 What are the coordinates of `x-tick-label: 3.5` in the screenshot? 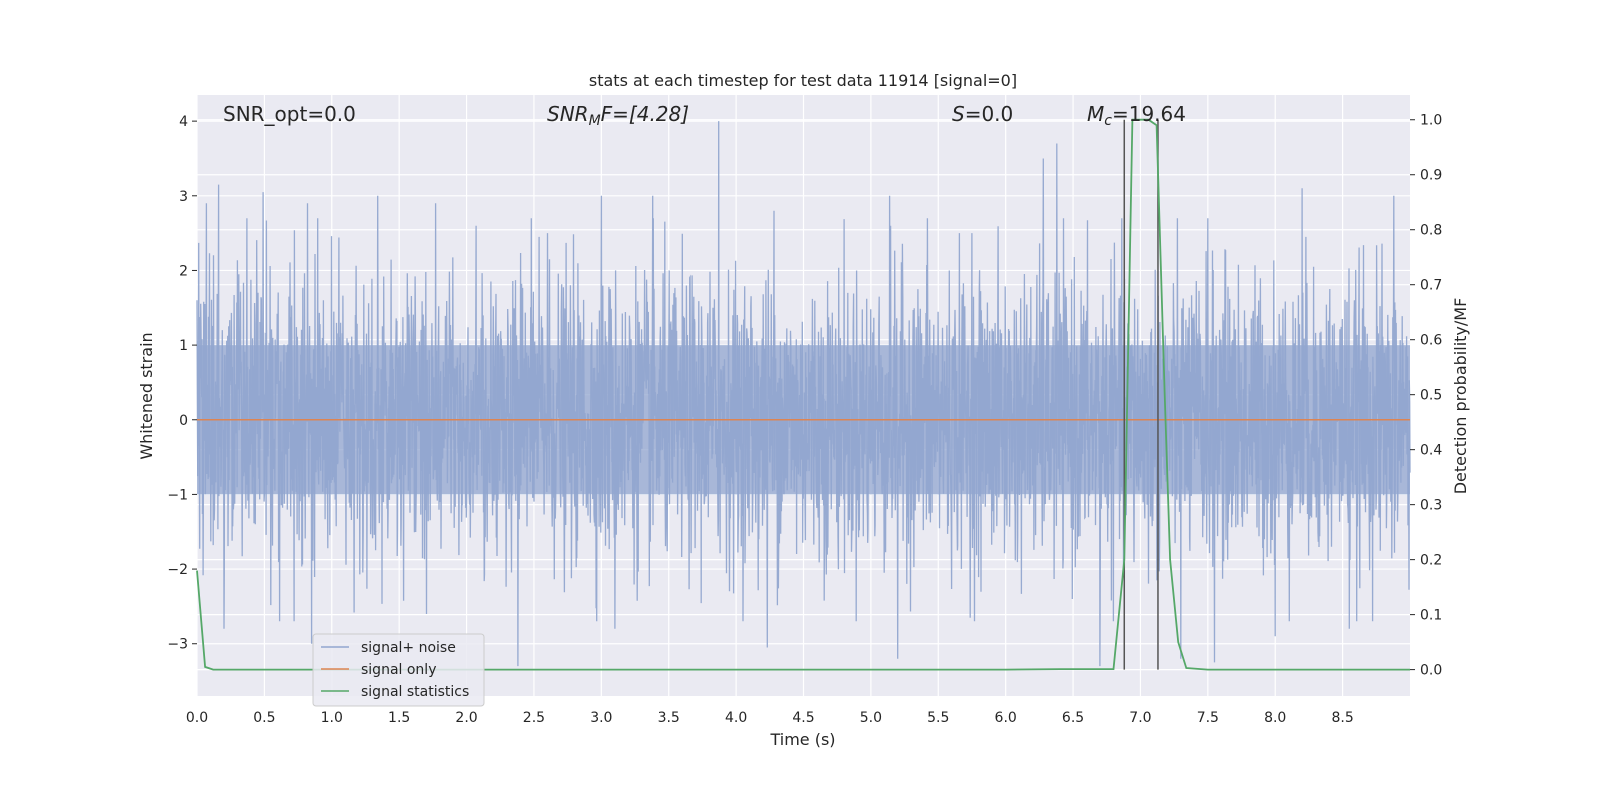 It's located at (669, 718).